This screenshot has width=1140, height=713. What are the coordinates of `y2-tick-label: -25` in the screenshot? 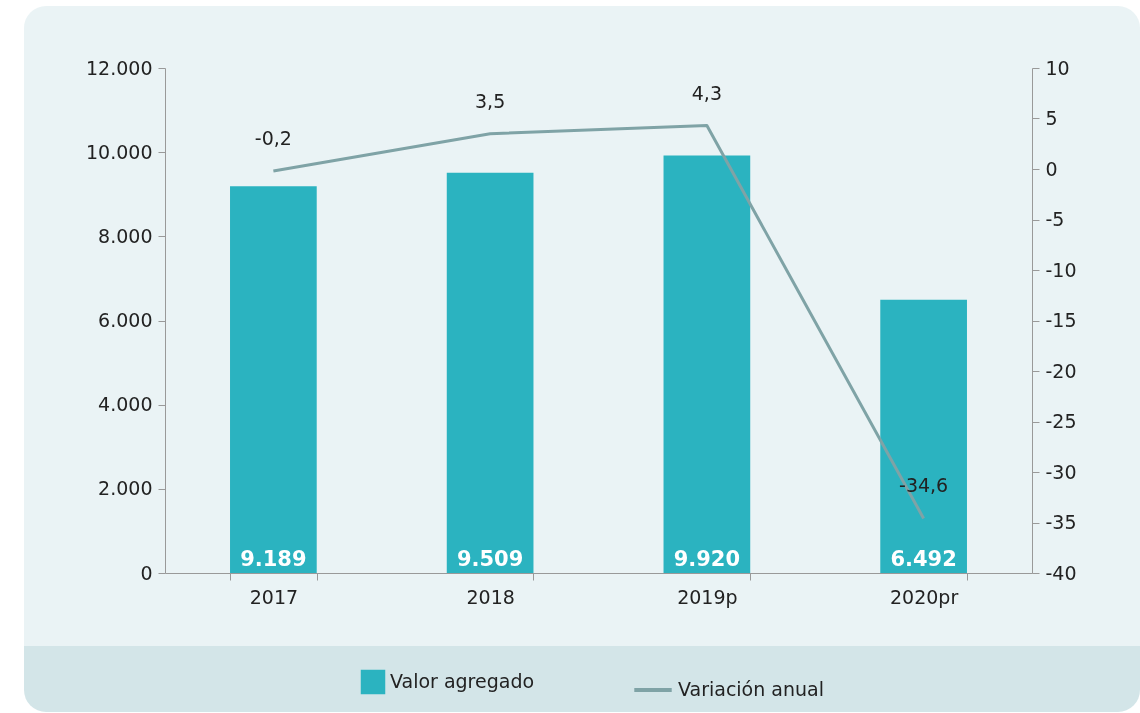 It's located at (1061, 421).